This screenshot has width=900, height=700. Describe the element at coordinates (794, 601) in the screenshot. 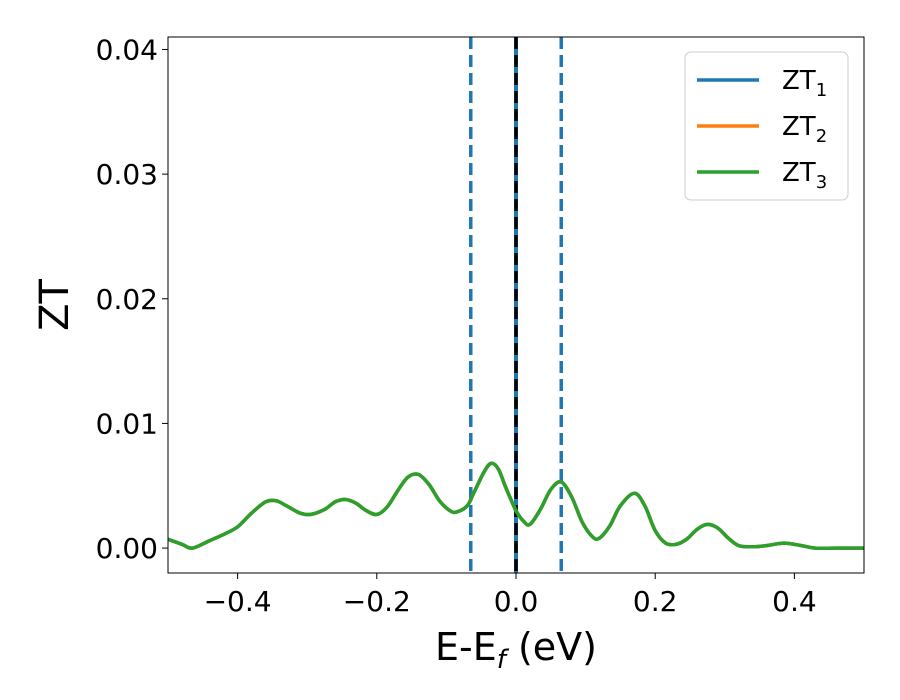

I see `x-tick-label: 0.4` at that location.